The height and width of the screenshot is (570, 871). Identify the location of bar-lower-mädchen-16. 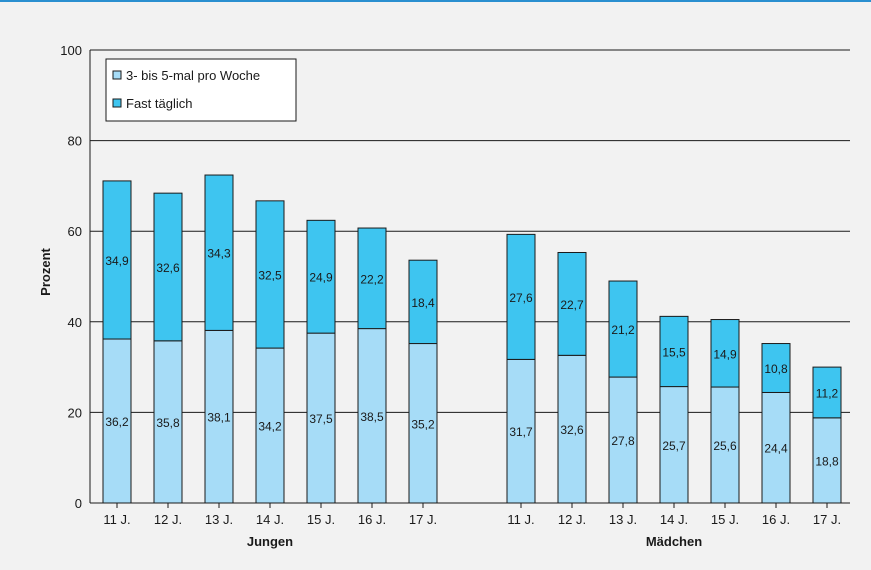
(776, 447).